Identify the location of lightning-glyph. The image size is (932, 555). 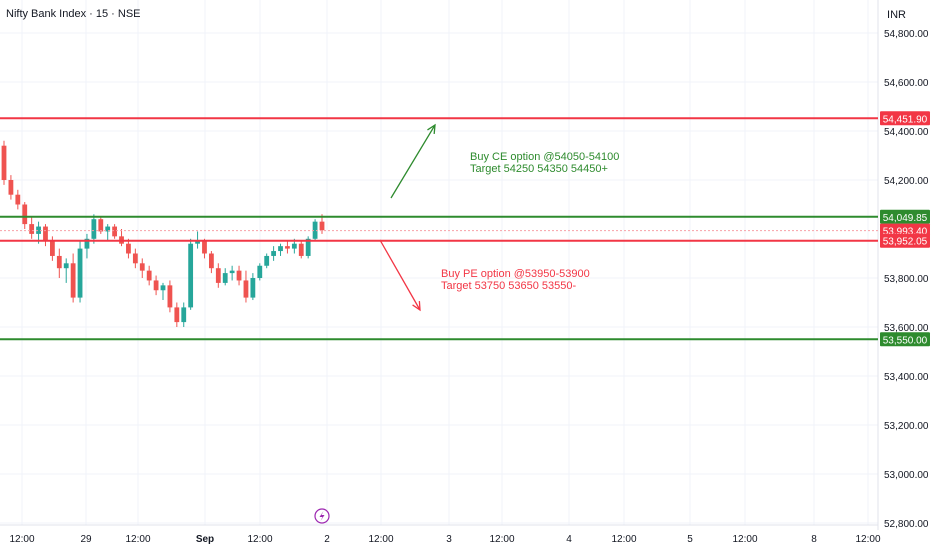
(322, 516).